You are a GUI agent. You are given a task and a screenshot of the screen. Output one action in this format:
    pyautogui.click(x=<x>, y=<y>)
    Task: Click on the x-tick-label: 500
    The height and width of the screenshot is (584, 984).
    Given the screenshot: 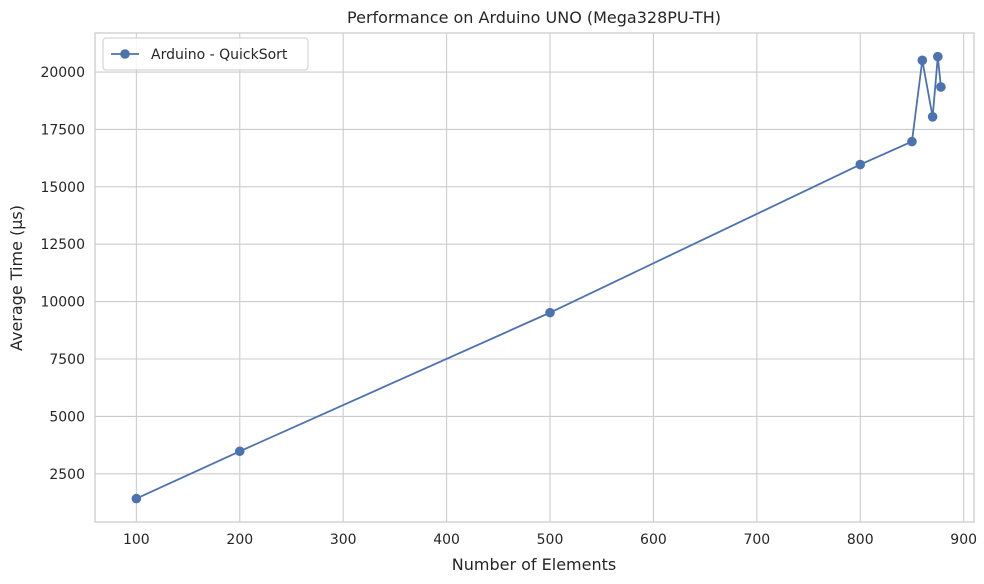 What is the action you would take?
    pyautogui.click(x=550, y=540)
    